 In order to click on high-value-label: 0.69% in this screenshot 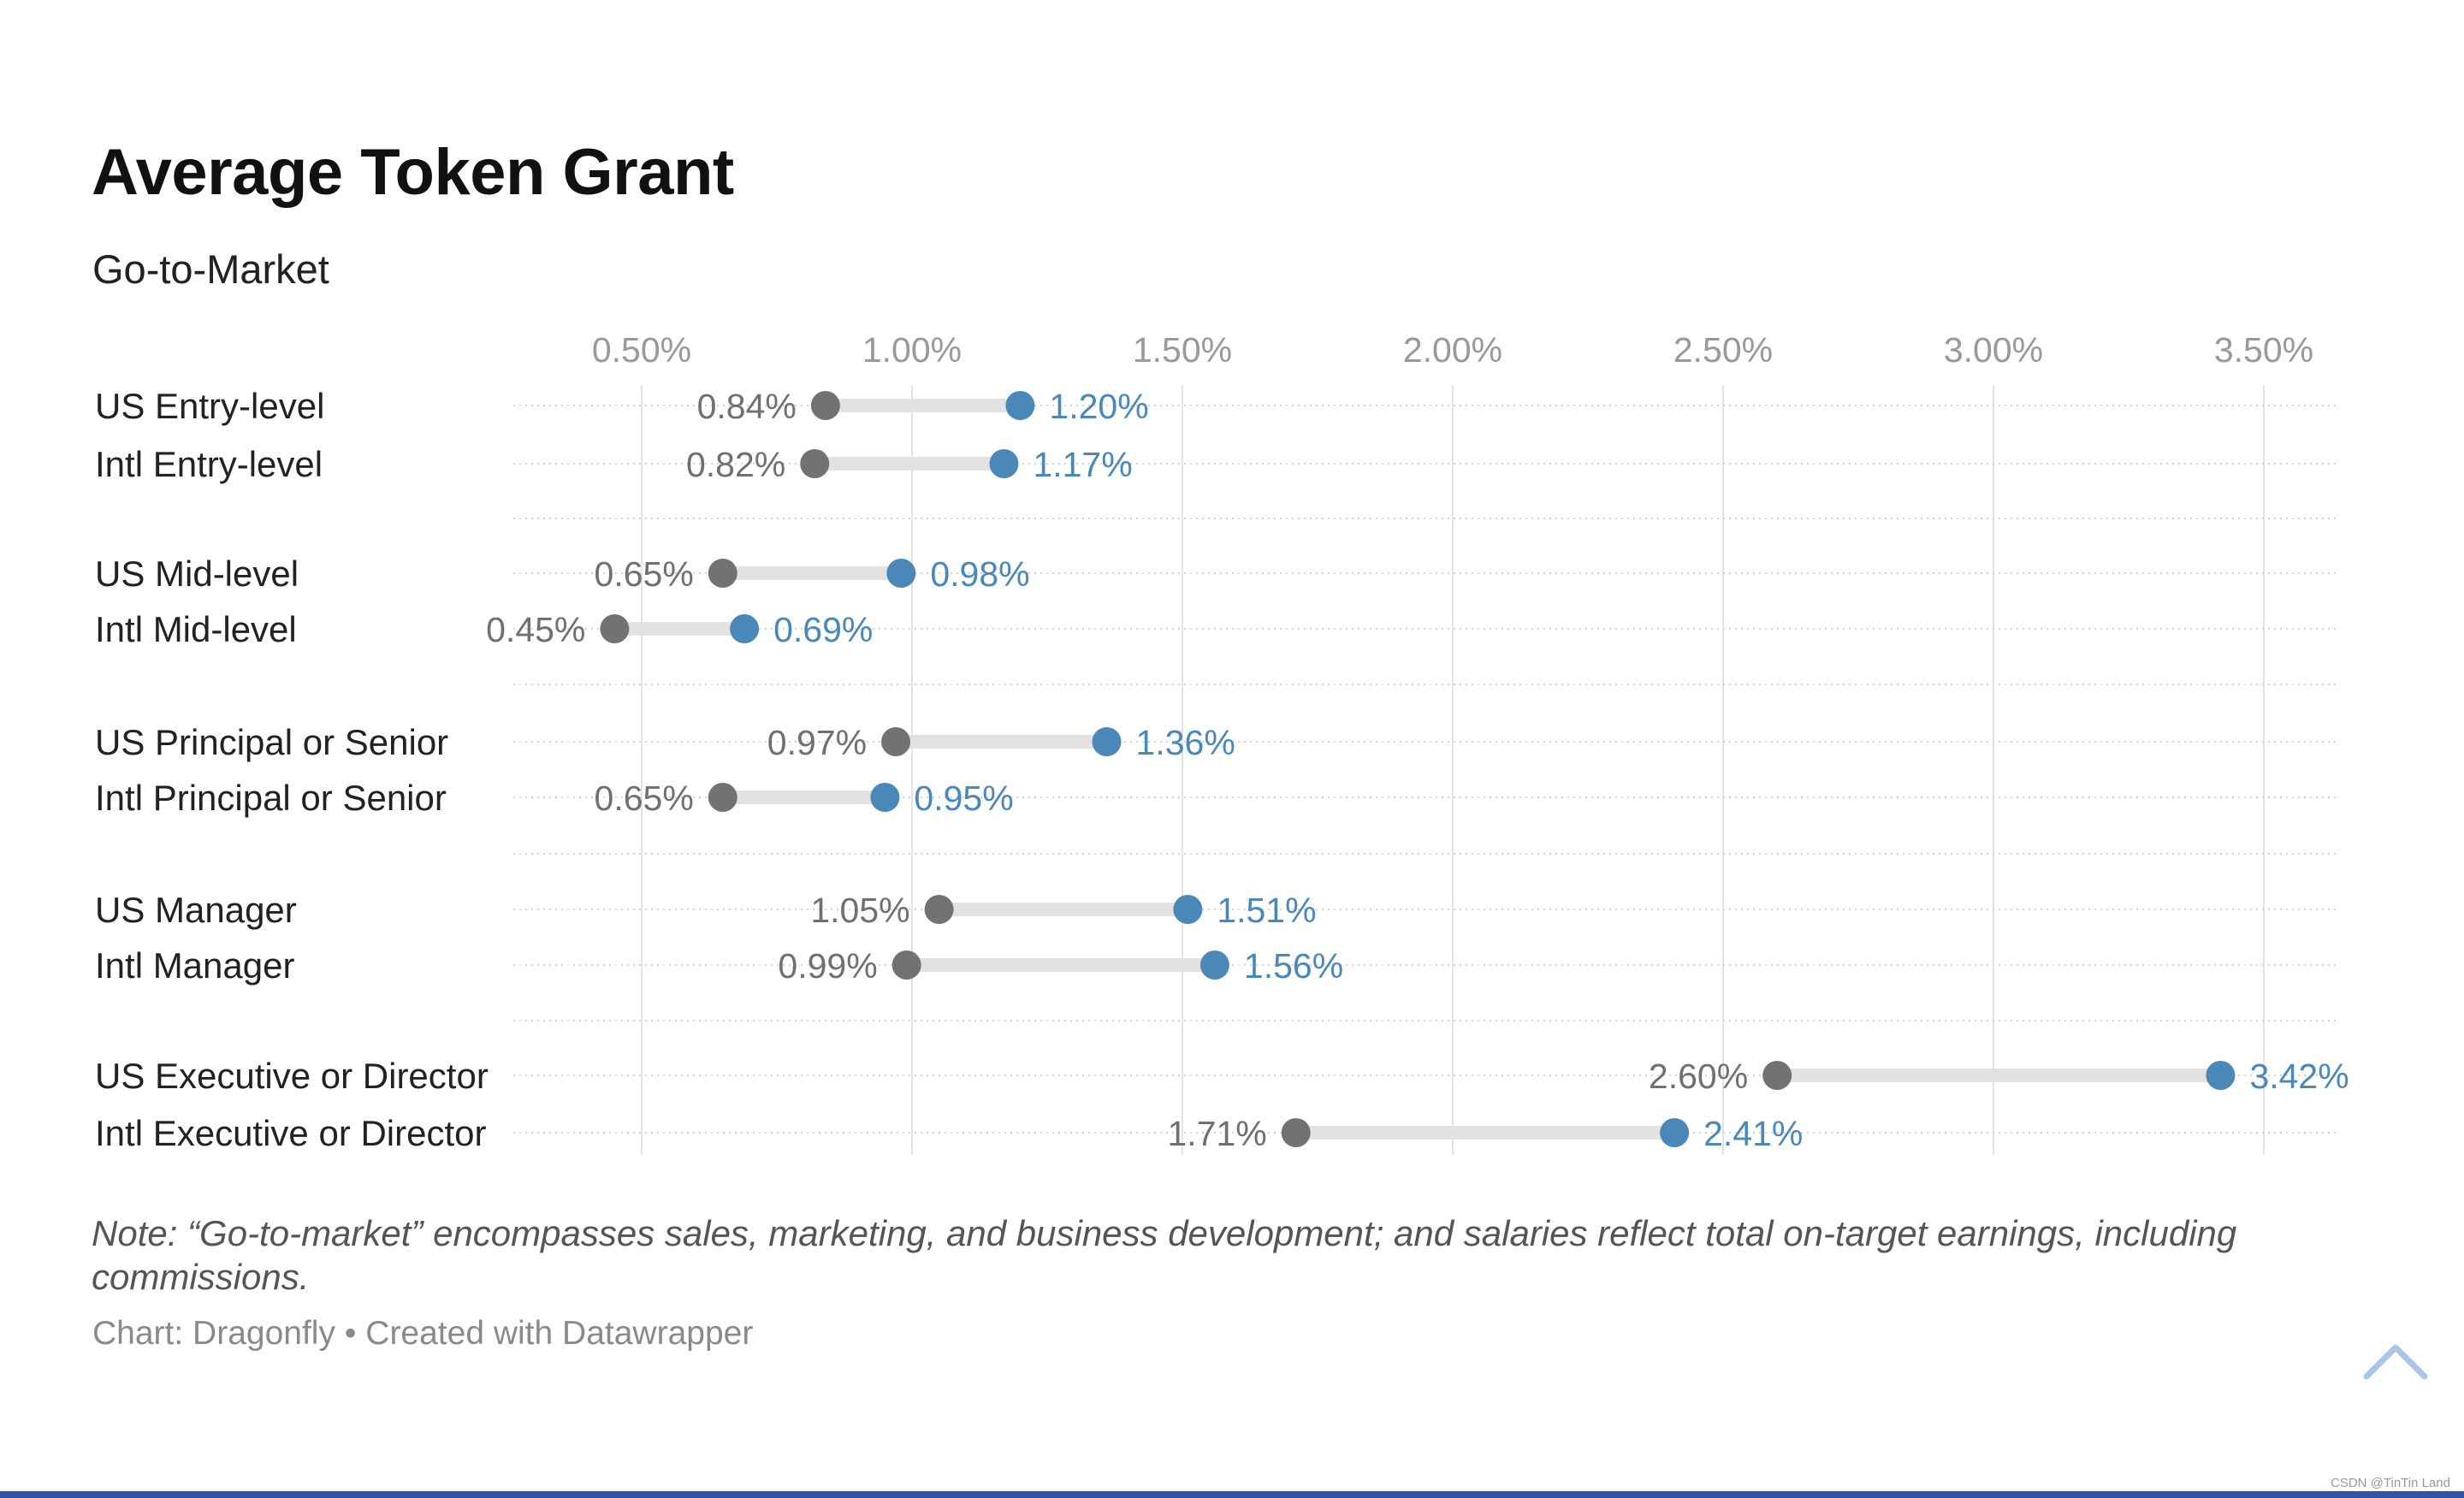, I will do `click(823, 629)`.